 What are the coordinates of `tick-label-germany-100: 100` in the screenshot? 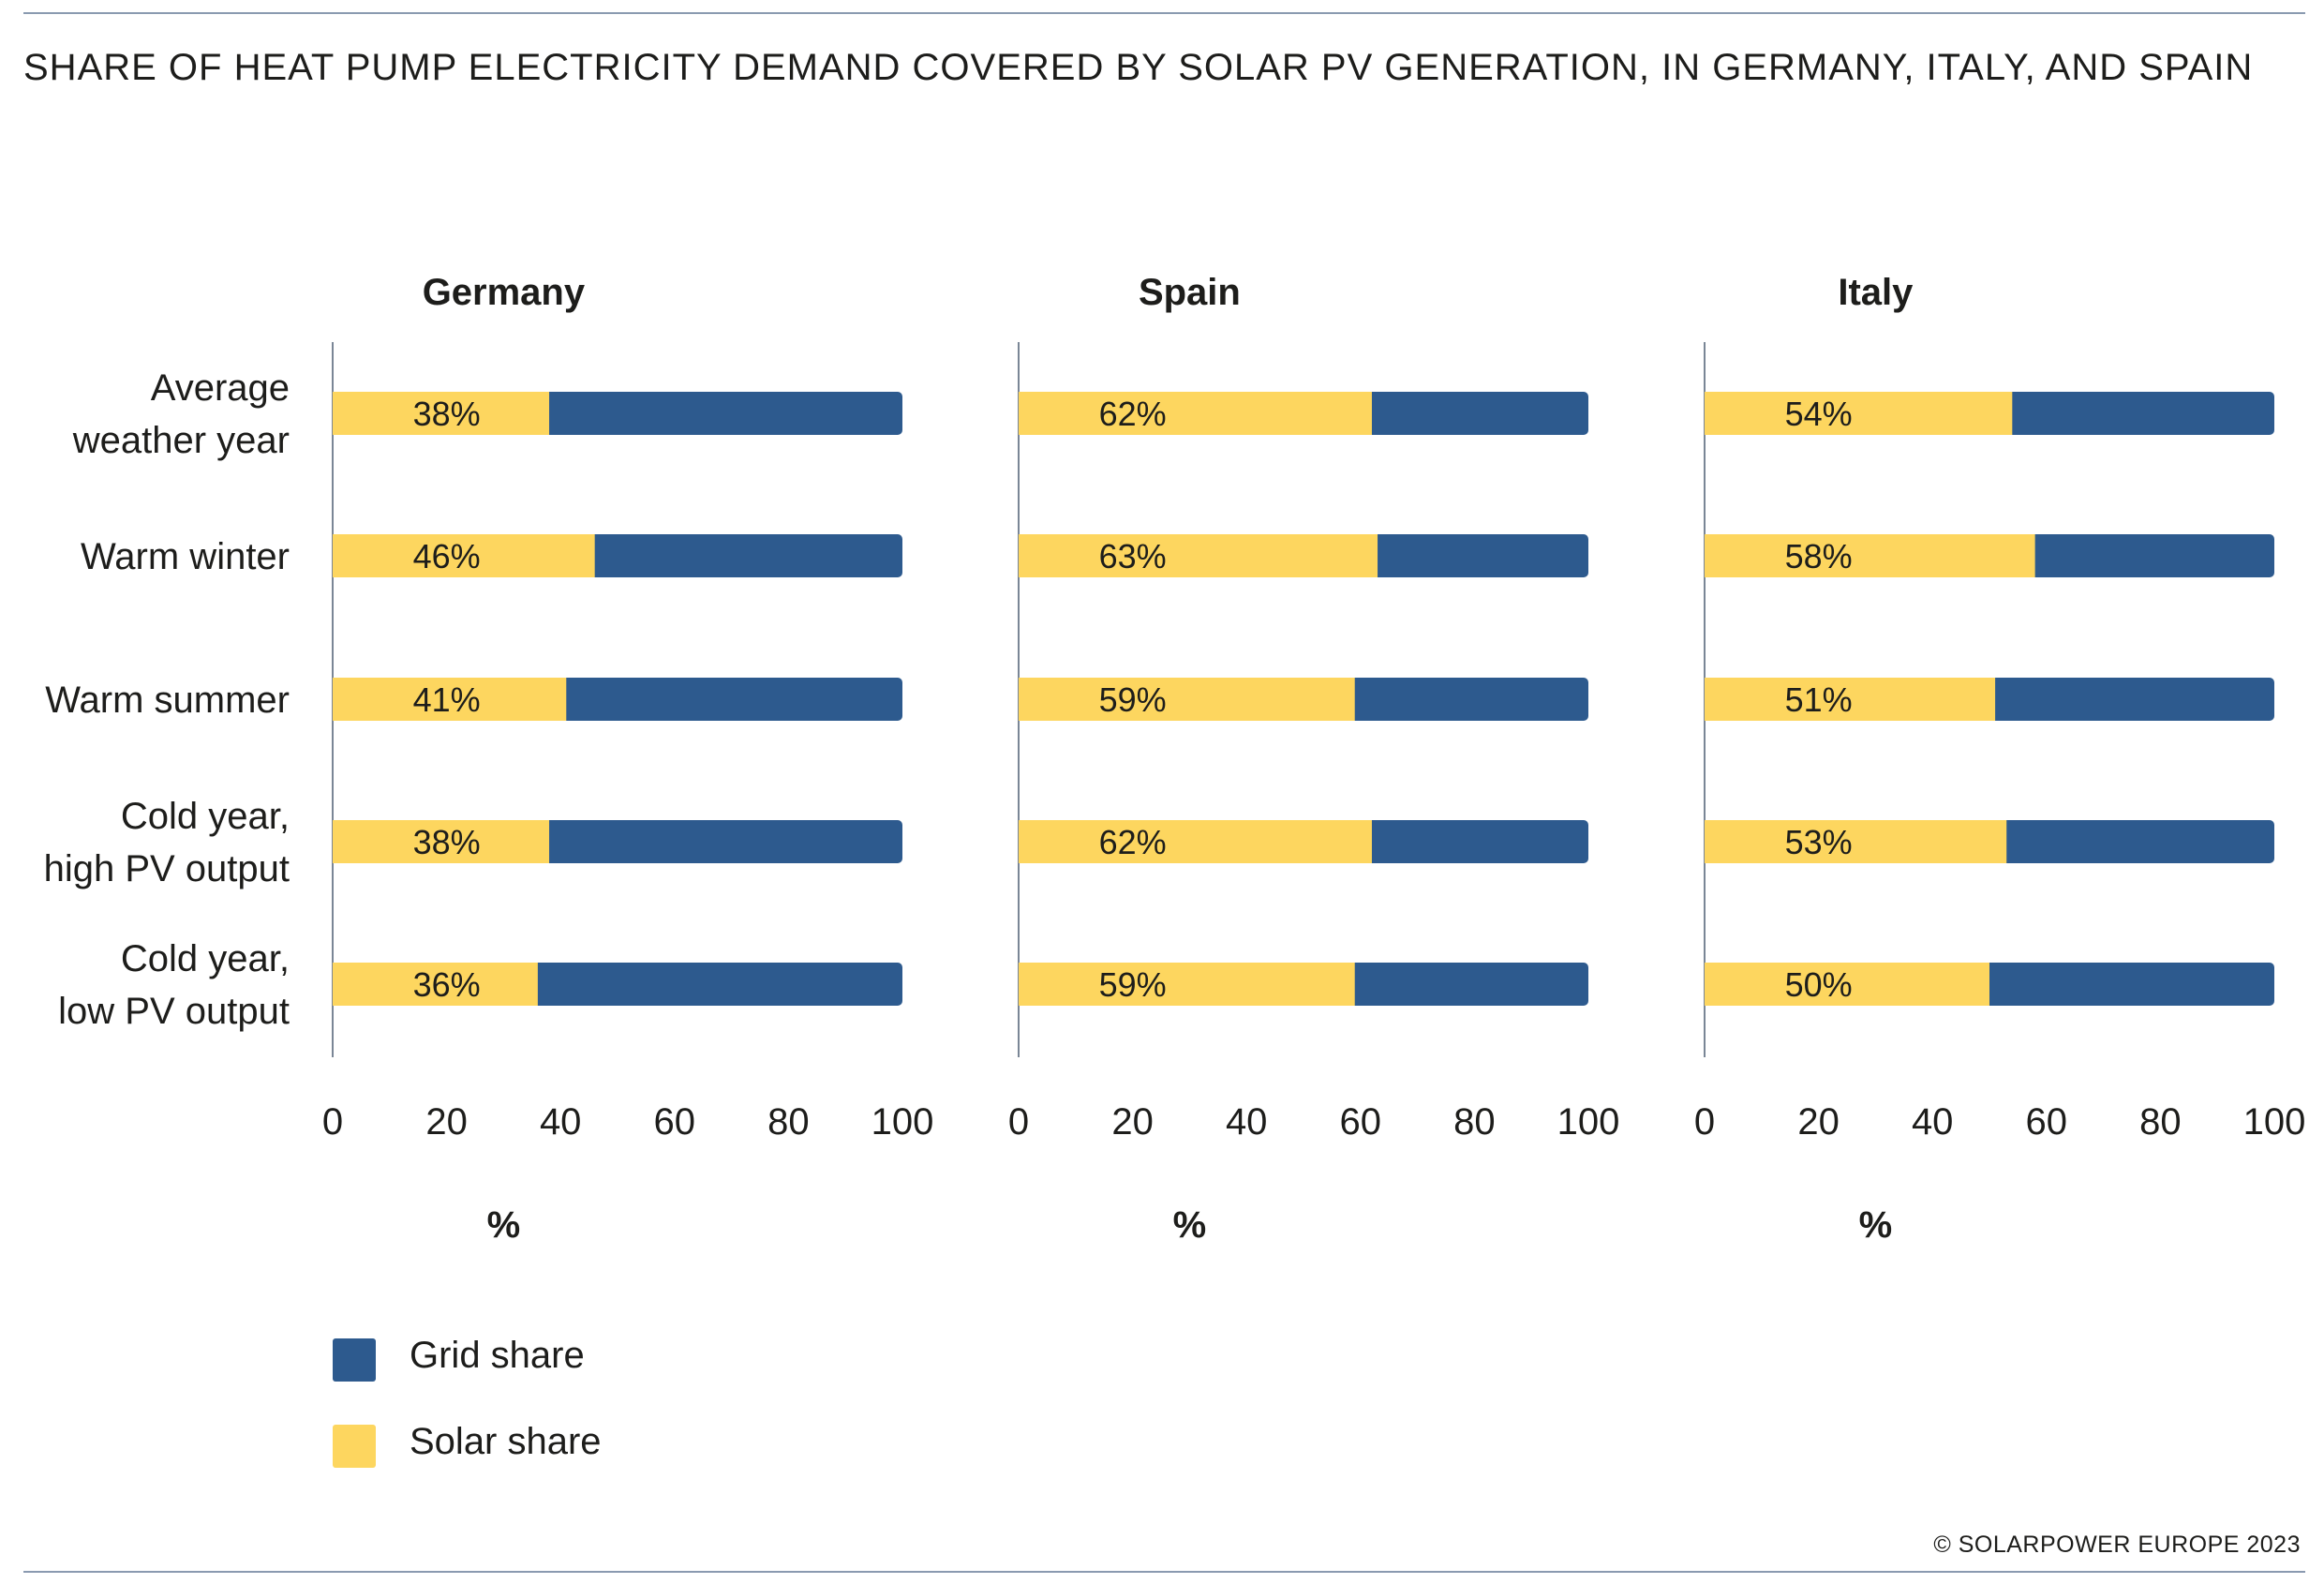 It's located at (903, 1122).